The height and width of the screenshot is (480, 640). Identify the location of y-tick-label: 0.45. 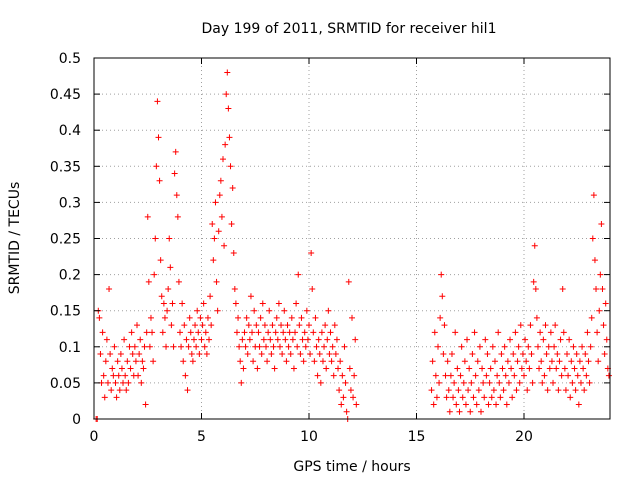
(65, 95).